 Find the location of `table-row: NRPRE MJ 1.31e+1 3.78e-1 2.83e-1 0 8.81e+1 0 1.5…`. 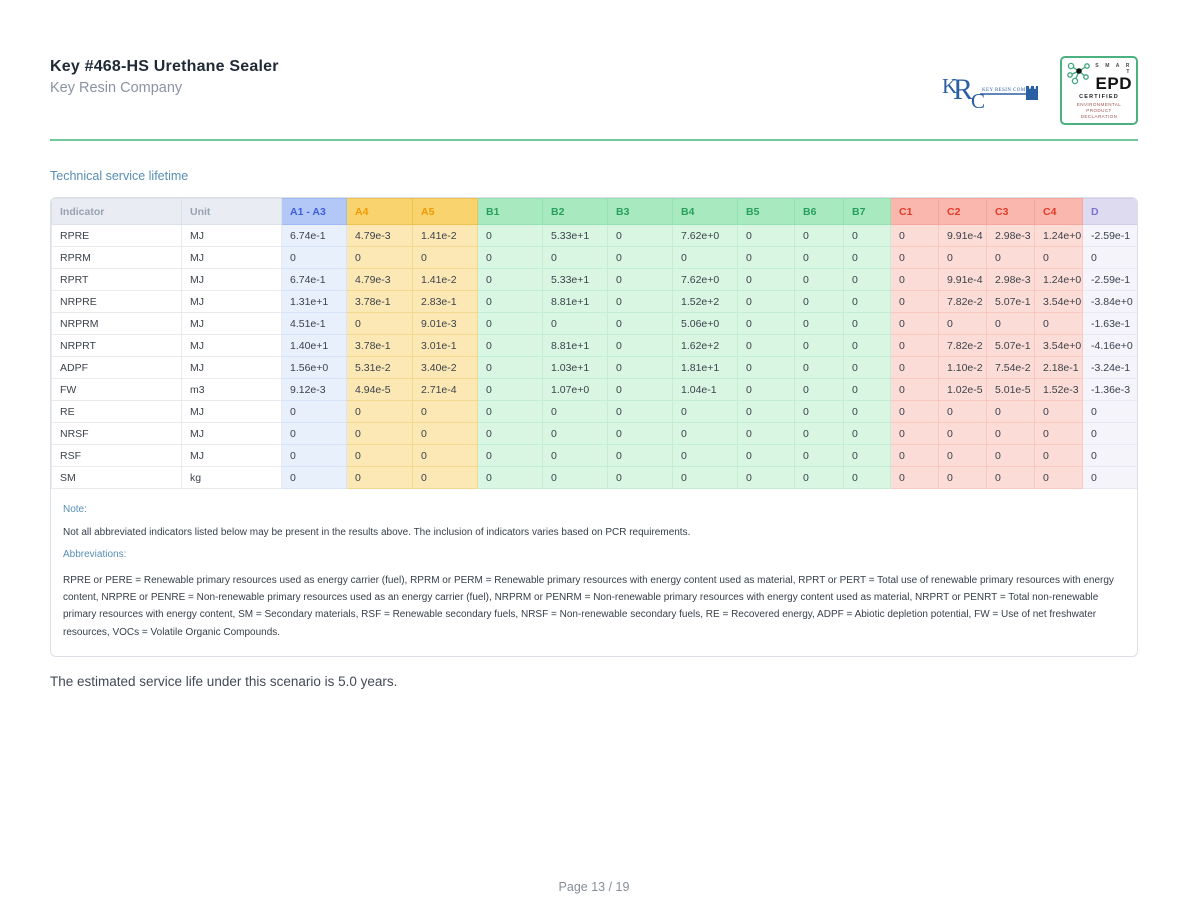

table-row: NRPRE MJ 1.31e+1 3.78e-1 2.83e-1 0 8.81e+1 0 1.5… is located at coordinates (594, 302).